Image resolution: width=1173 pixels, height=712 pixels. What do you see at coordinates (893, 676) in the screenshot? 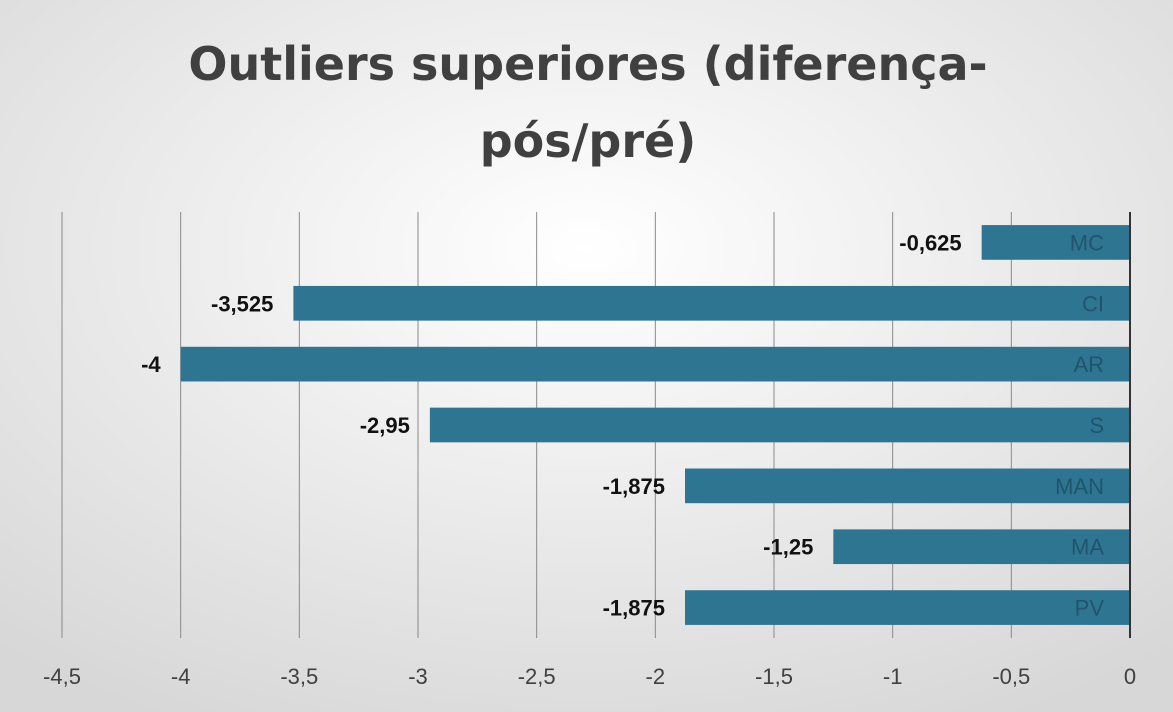
I see `x-tick-label: -1` at bounding box center [893, 676].